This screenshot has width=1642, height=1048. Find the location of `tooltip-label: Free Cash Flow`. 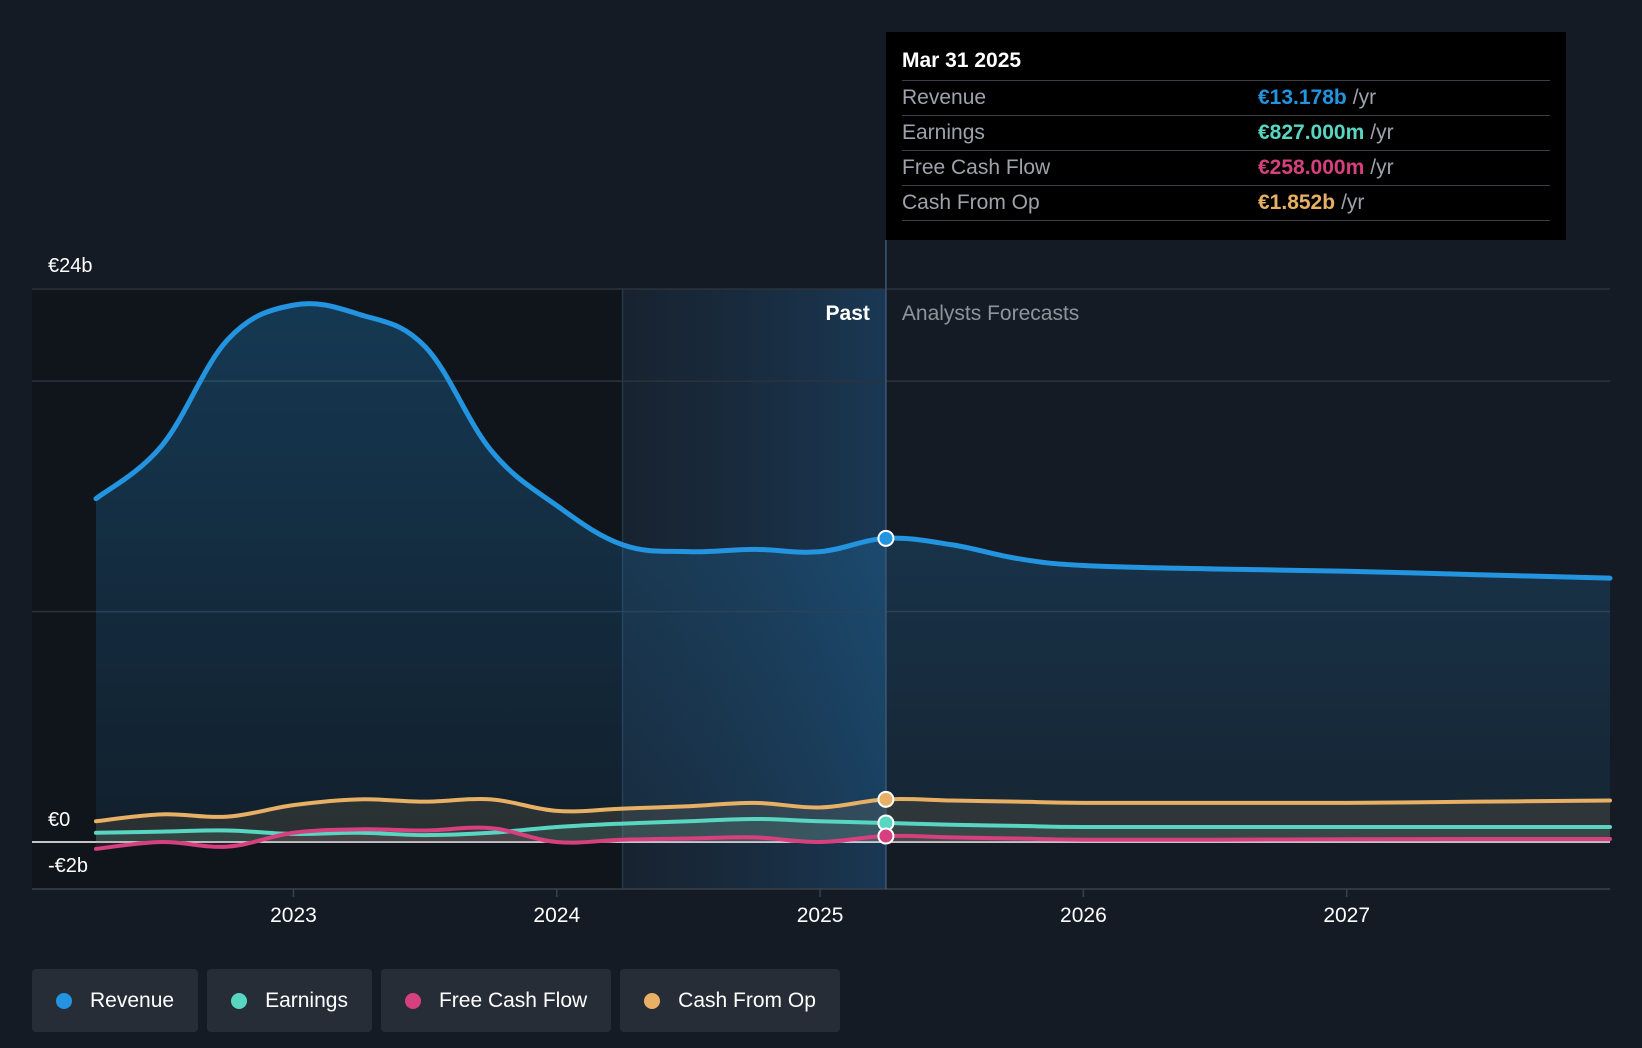

tooltip-label: Free Cash Flow is located at coordinates (976, 167).